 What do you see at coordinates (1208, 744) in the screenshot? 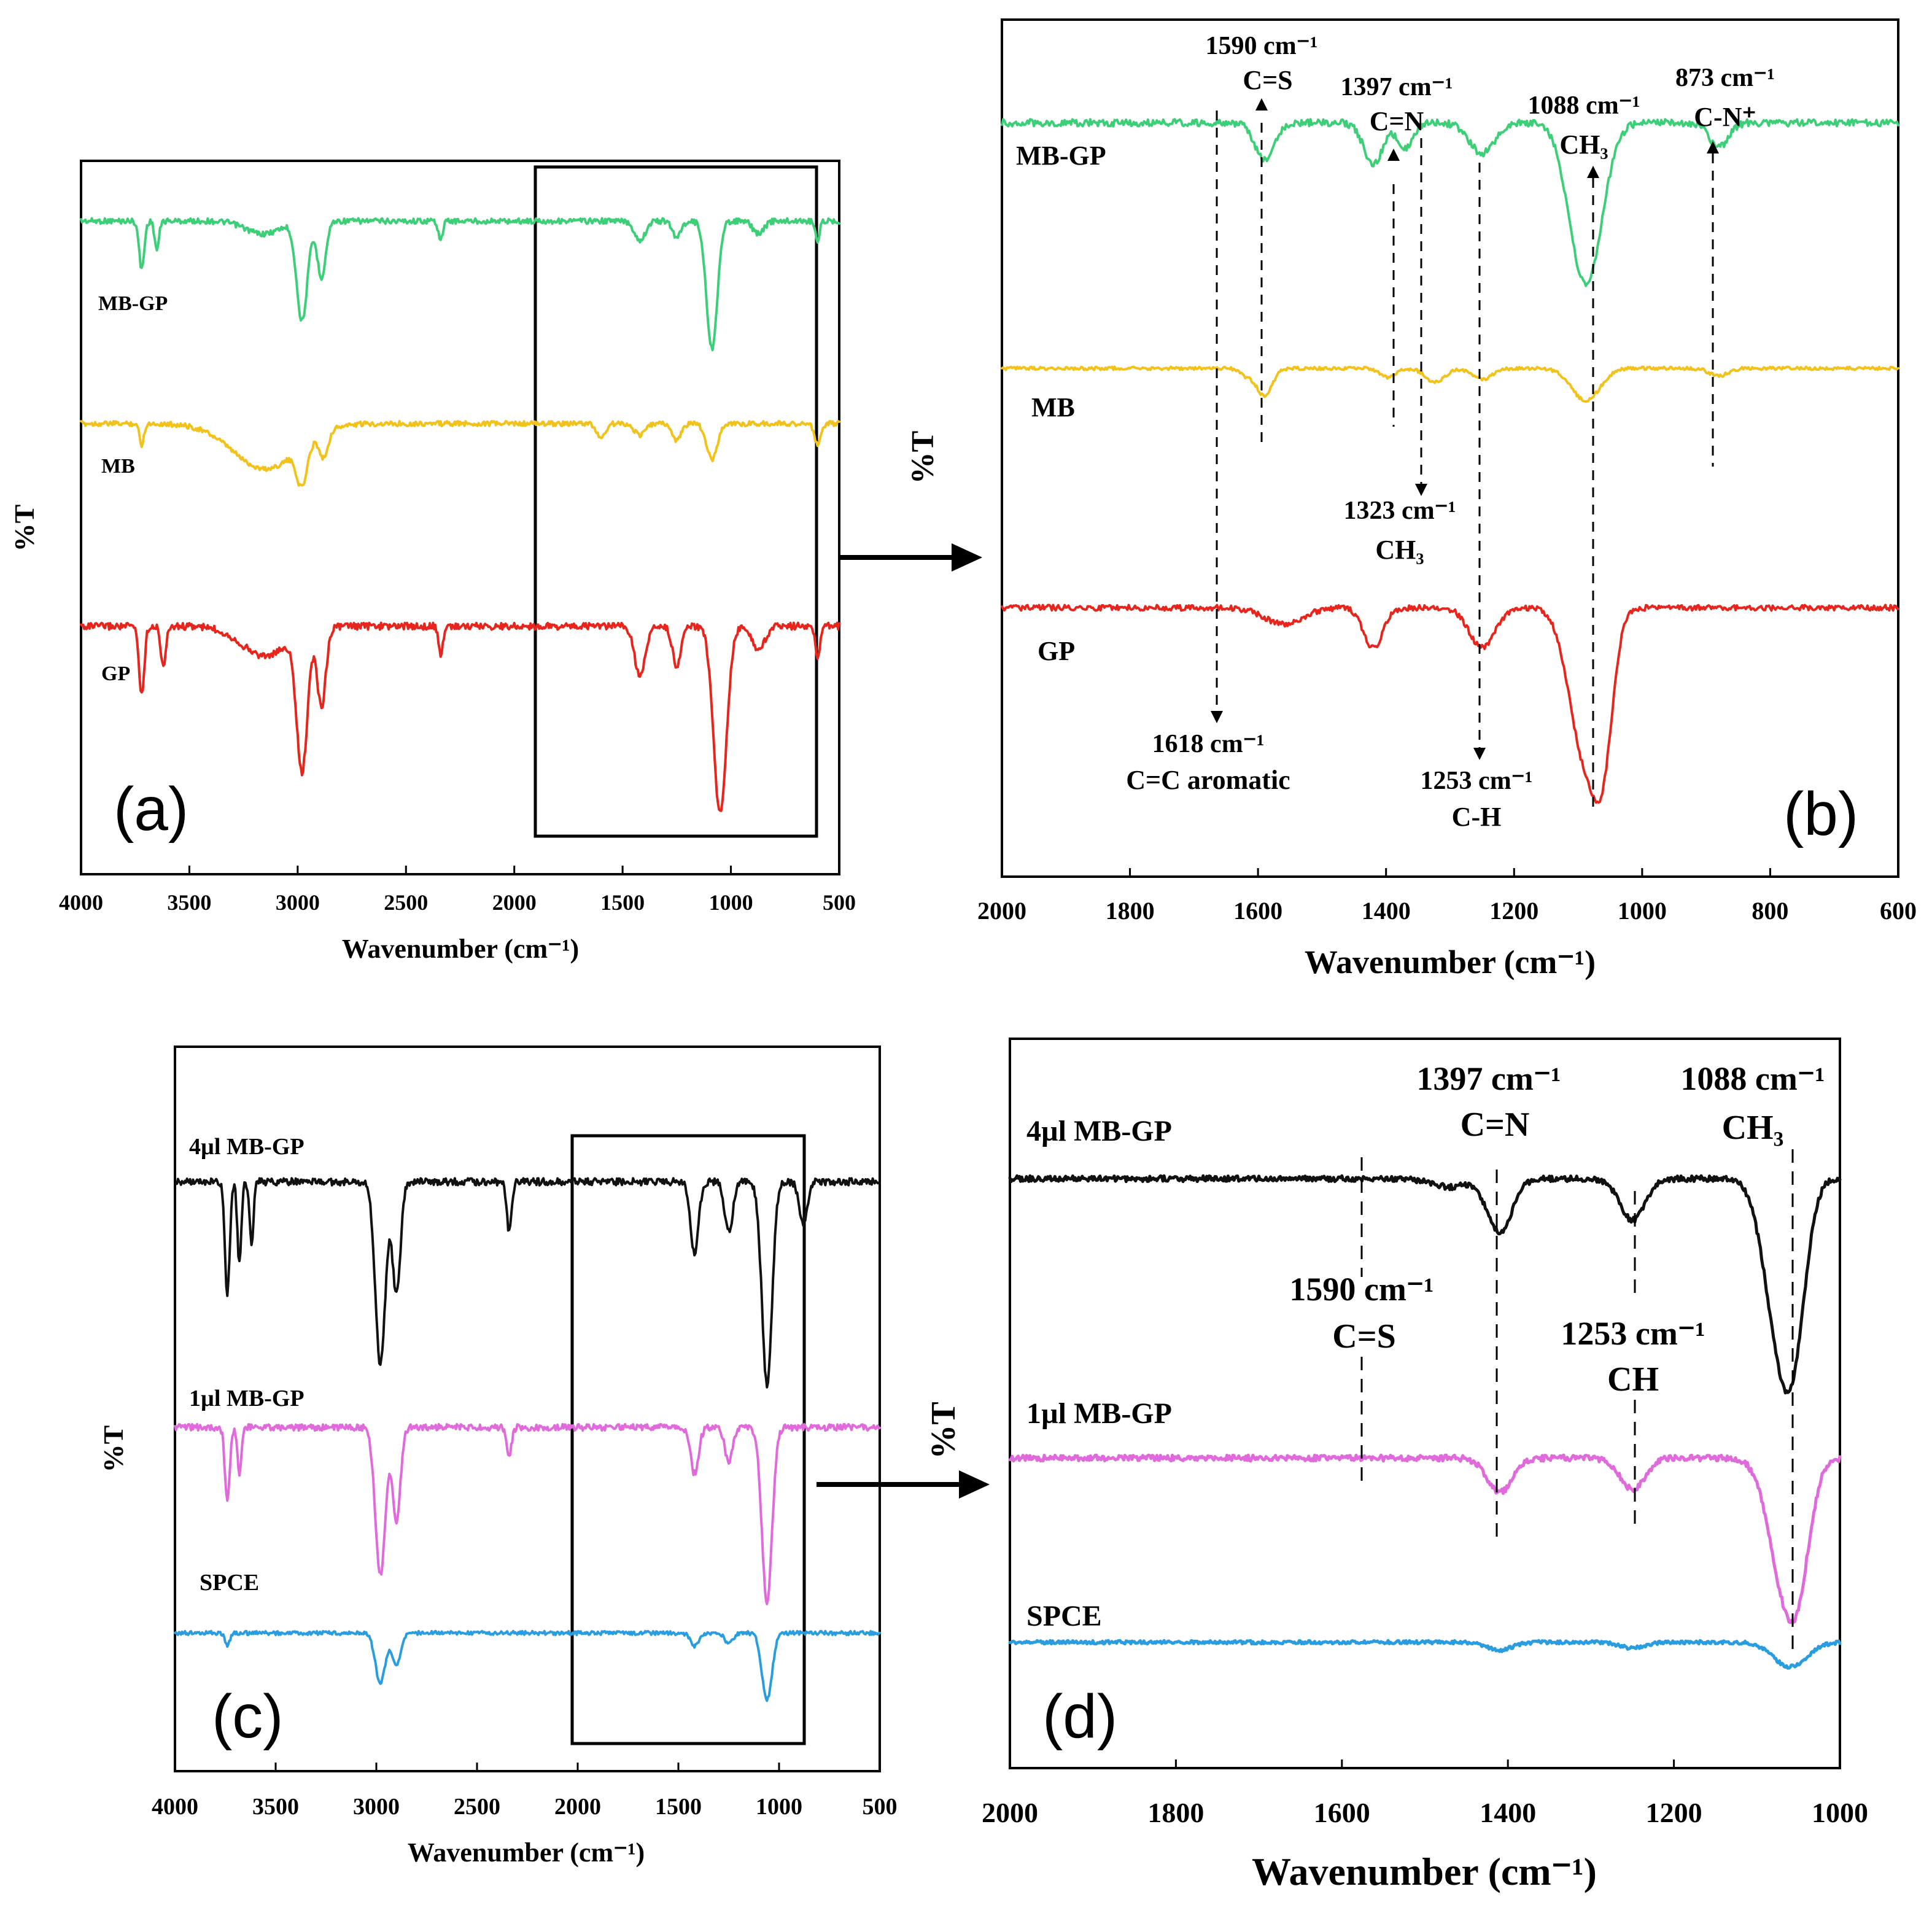
I see `band-wavenumber: 1618 cm⁻¹` at bounding box center [1208, 744].